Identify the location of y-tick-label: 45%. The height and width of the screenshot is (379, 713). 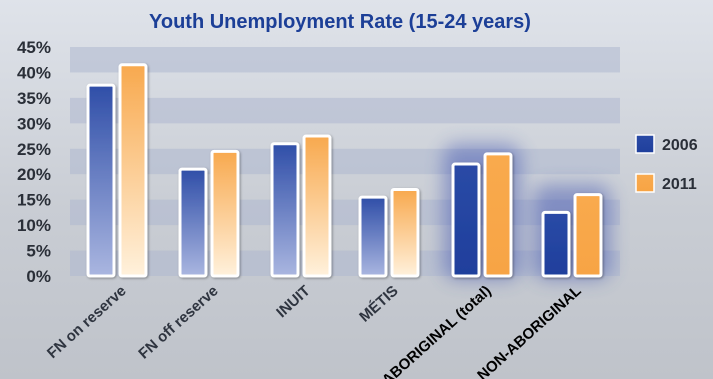
(34, 47).